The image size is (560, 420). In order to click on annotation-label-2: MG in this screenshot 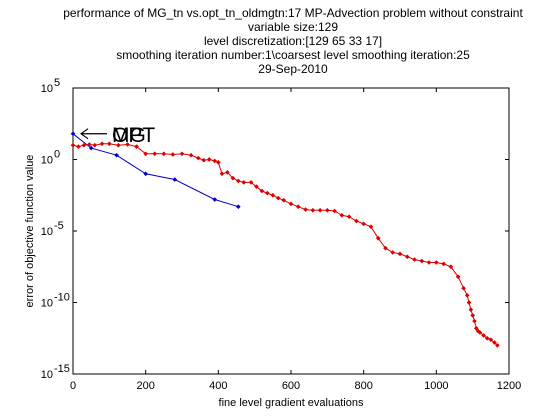, I will do `click(129, 135)`.